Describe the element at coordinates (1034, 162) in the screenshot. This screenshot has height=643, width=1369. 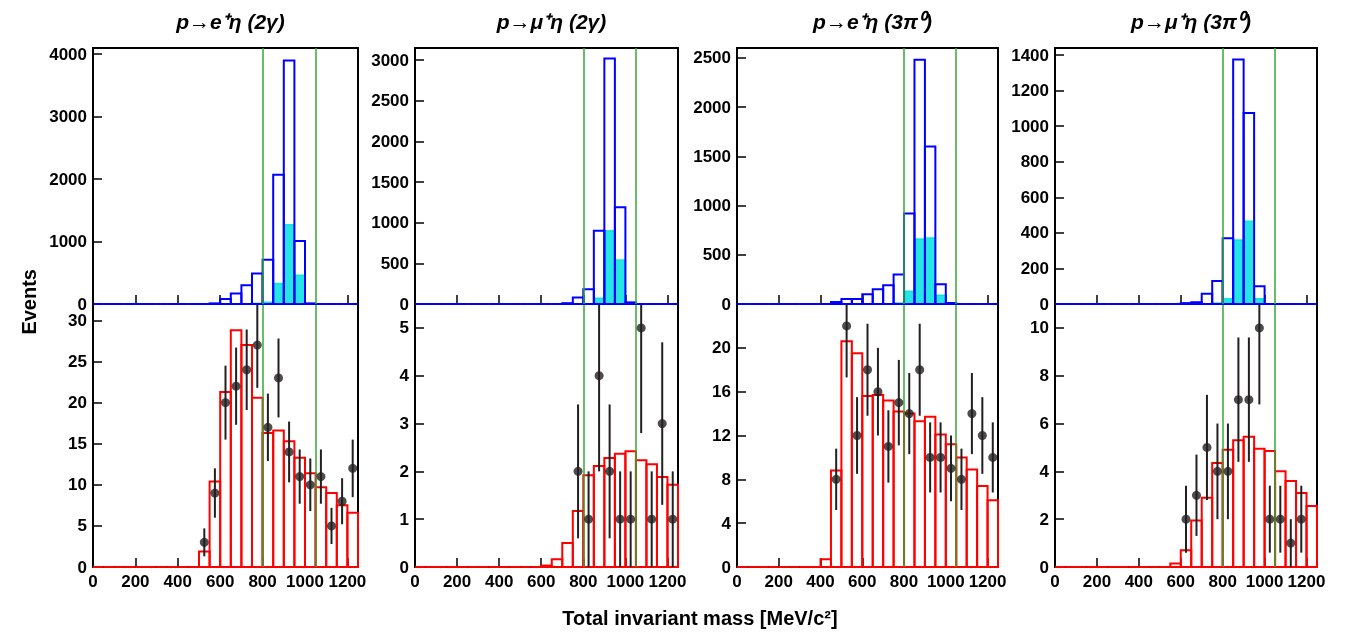
I see `y-tick-label: 800` at that location.